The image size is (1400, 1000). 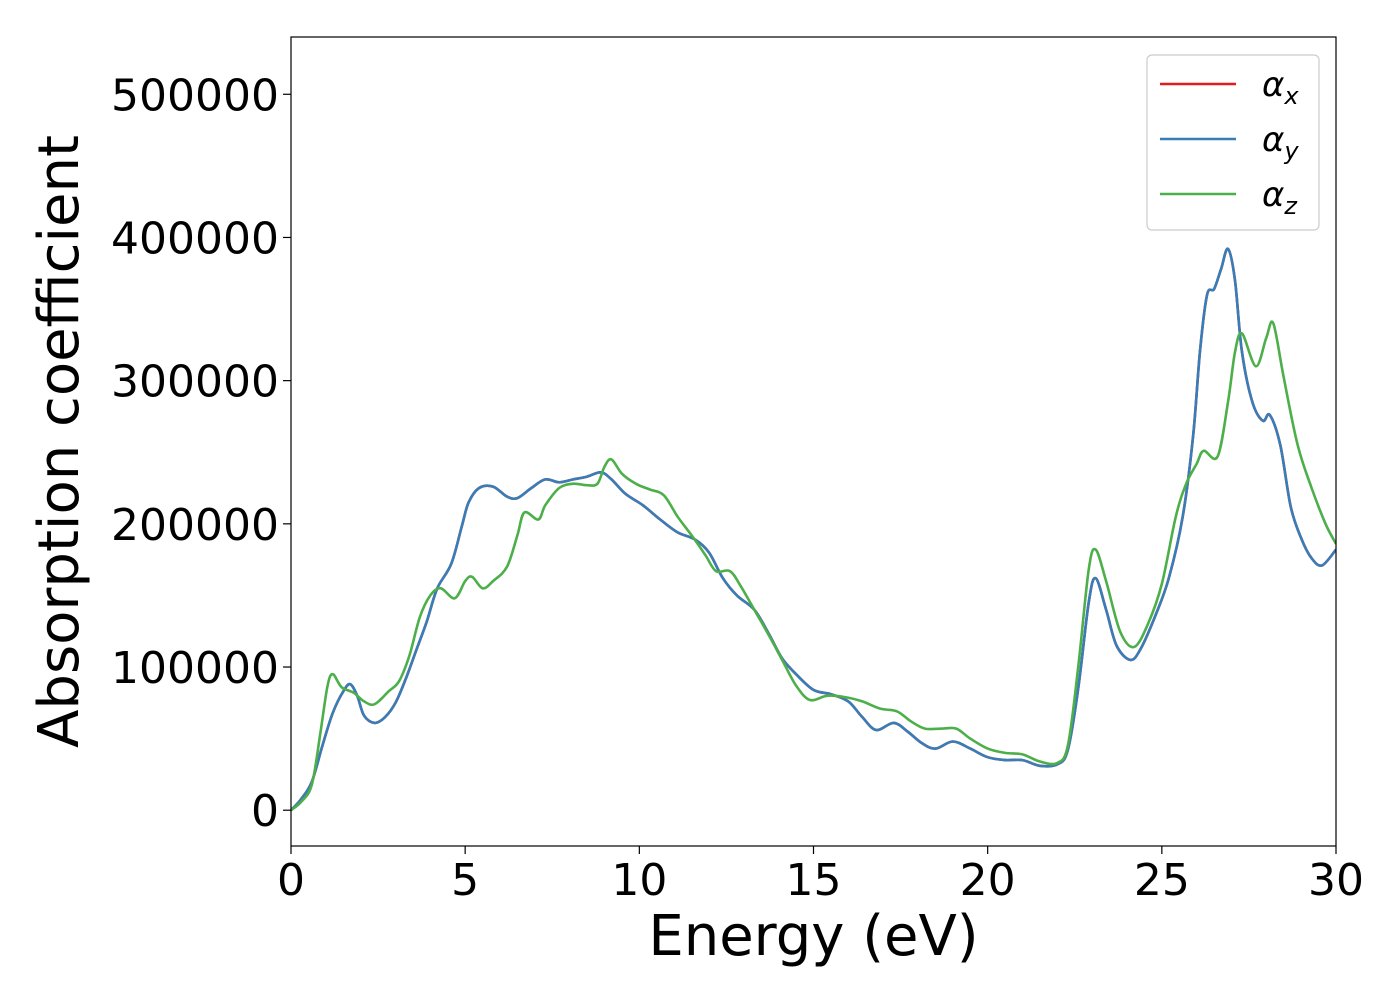 I want to click on legend-label-z: αz, so click(x=1280, y=197).